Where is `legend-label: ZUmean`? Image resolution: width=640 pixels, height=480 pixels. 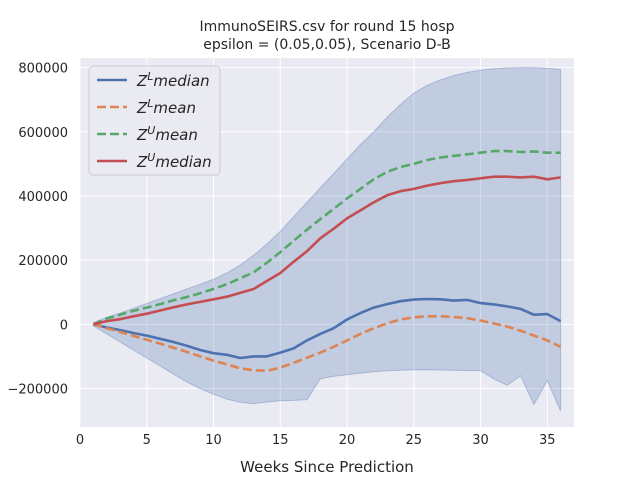
legend-label: ZUmean is located at coordinates (167, 134).